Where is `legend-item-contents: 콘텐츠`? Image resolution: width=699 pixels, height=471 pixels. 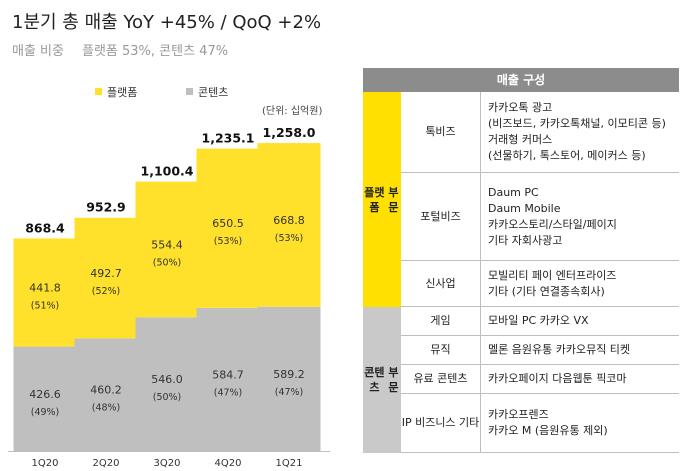
legend-item-contents: 콘텐츠 is located at coordinates (207, 92).